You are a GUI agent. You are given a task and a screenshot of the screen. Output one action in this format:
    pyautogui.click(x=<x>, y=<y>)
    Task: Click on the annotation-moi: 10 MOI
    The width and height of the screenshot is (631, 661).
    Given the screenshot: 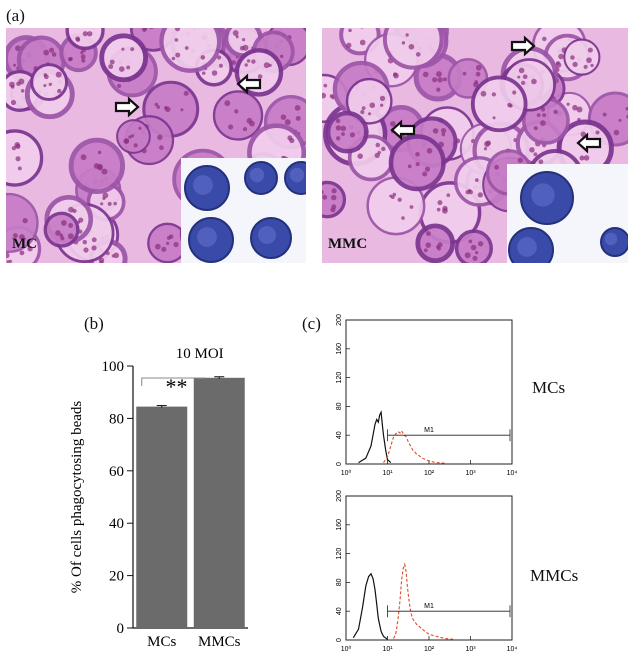 What is the action you would take?
    pyautogui.click(x=200, y=354)
    